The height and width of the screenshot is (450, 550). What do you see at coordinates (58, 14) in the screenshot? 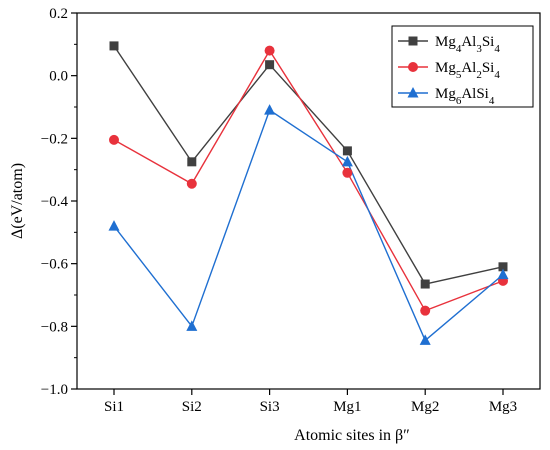
I see `y-tick-label: 0.2` at bounding box center [58, 14].